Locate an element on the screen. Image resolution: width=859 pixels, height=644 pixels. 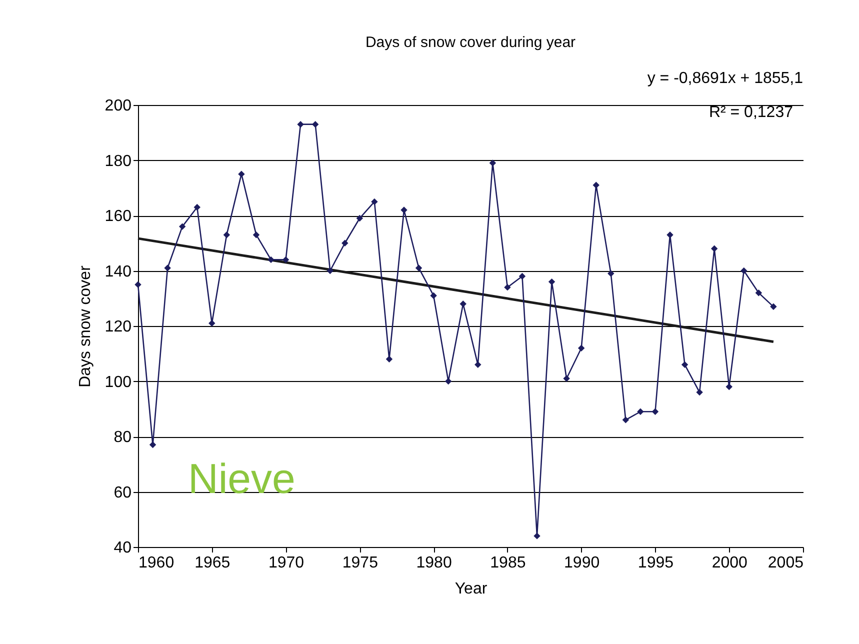
y-tick-label: 160 is located at coordinates (118, 216).